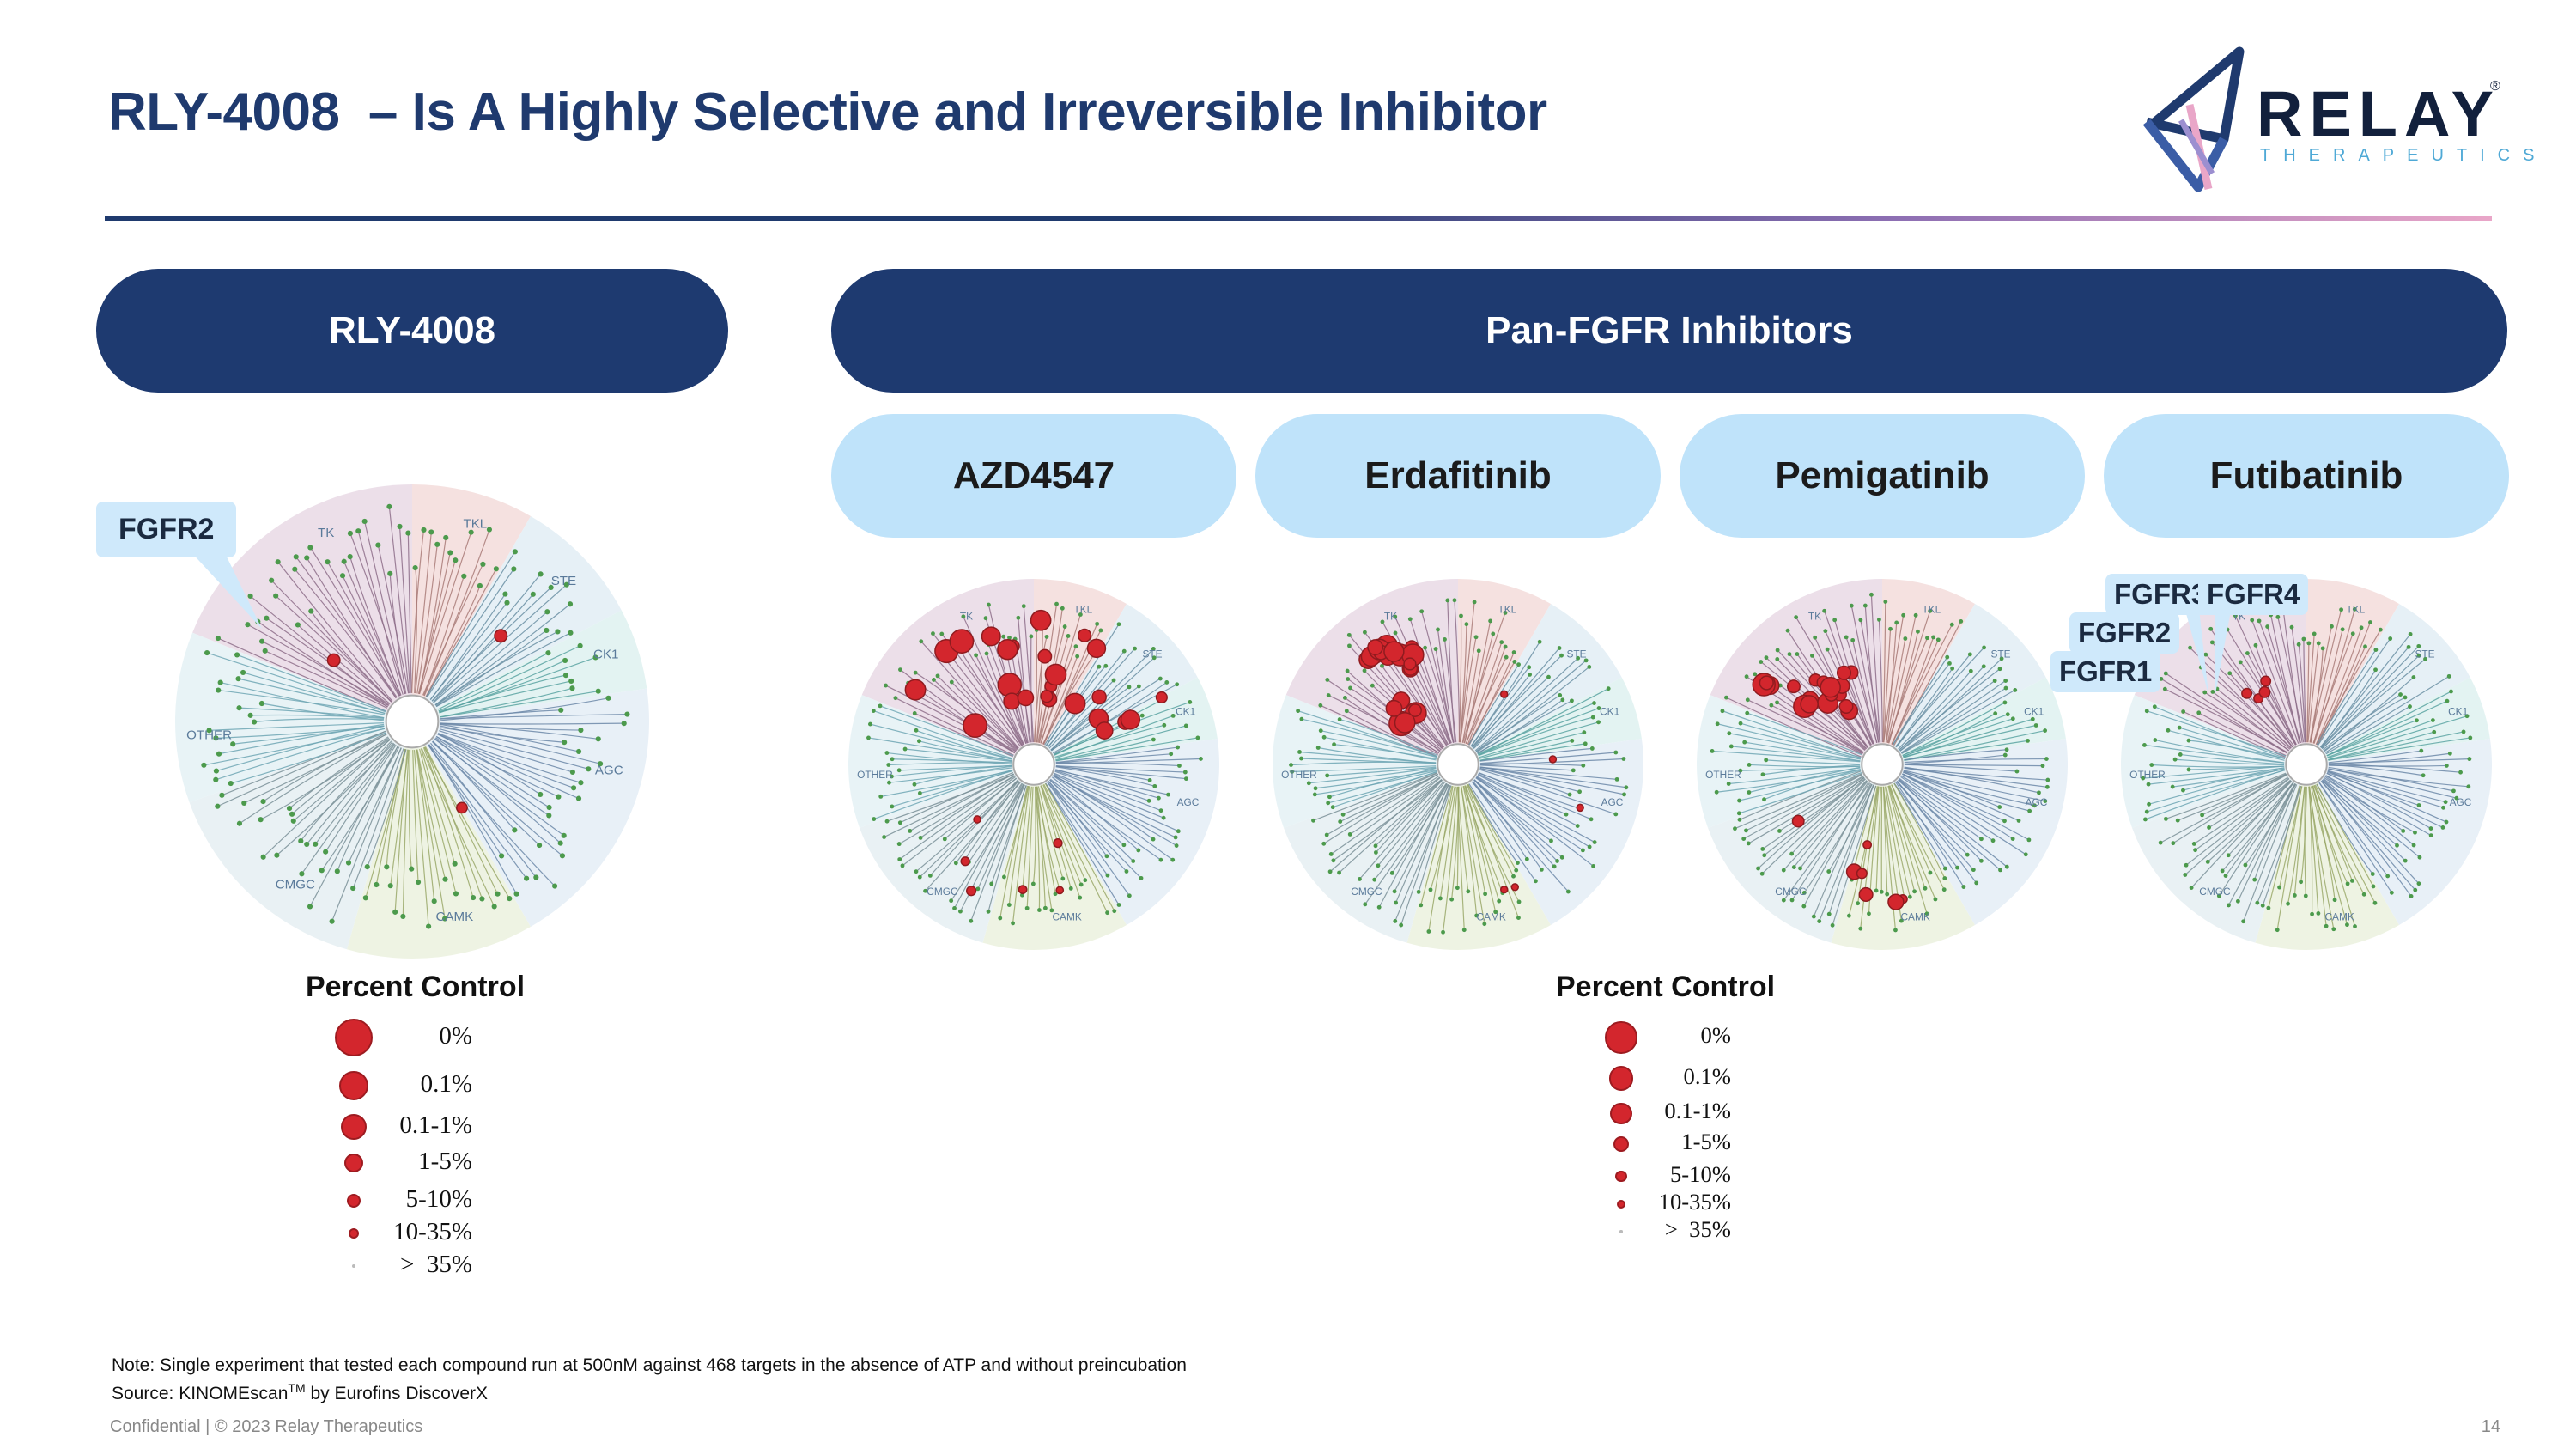  What do you see at coordinates (1697, 1111) in the screenshot?
I see `legend-label: 0.1-1%` at bounding box center [1697, 1111].